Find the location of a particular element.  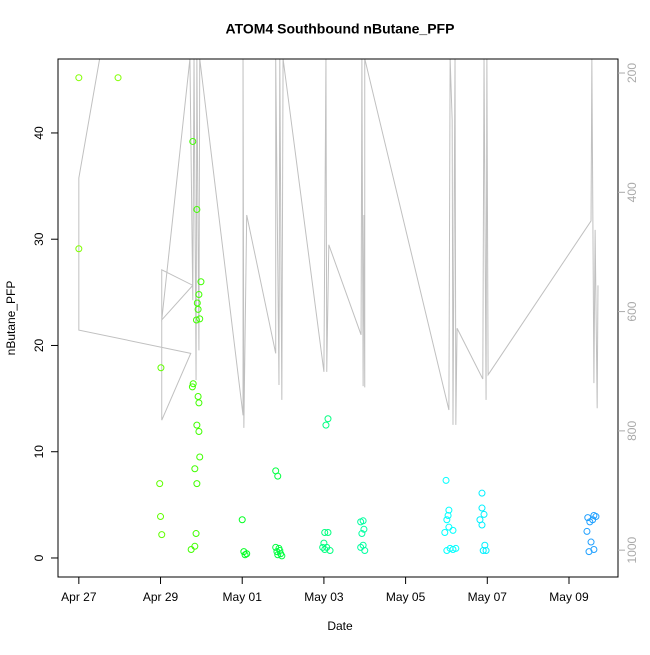

x-tick-label: May 09 is located at coordinates (569, 597).